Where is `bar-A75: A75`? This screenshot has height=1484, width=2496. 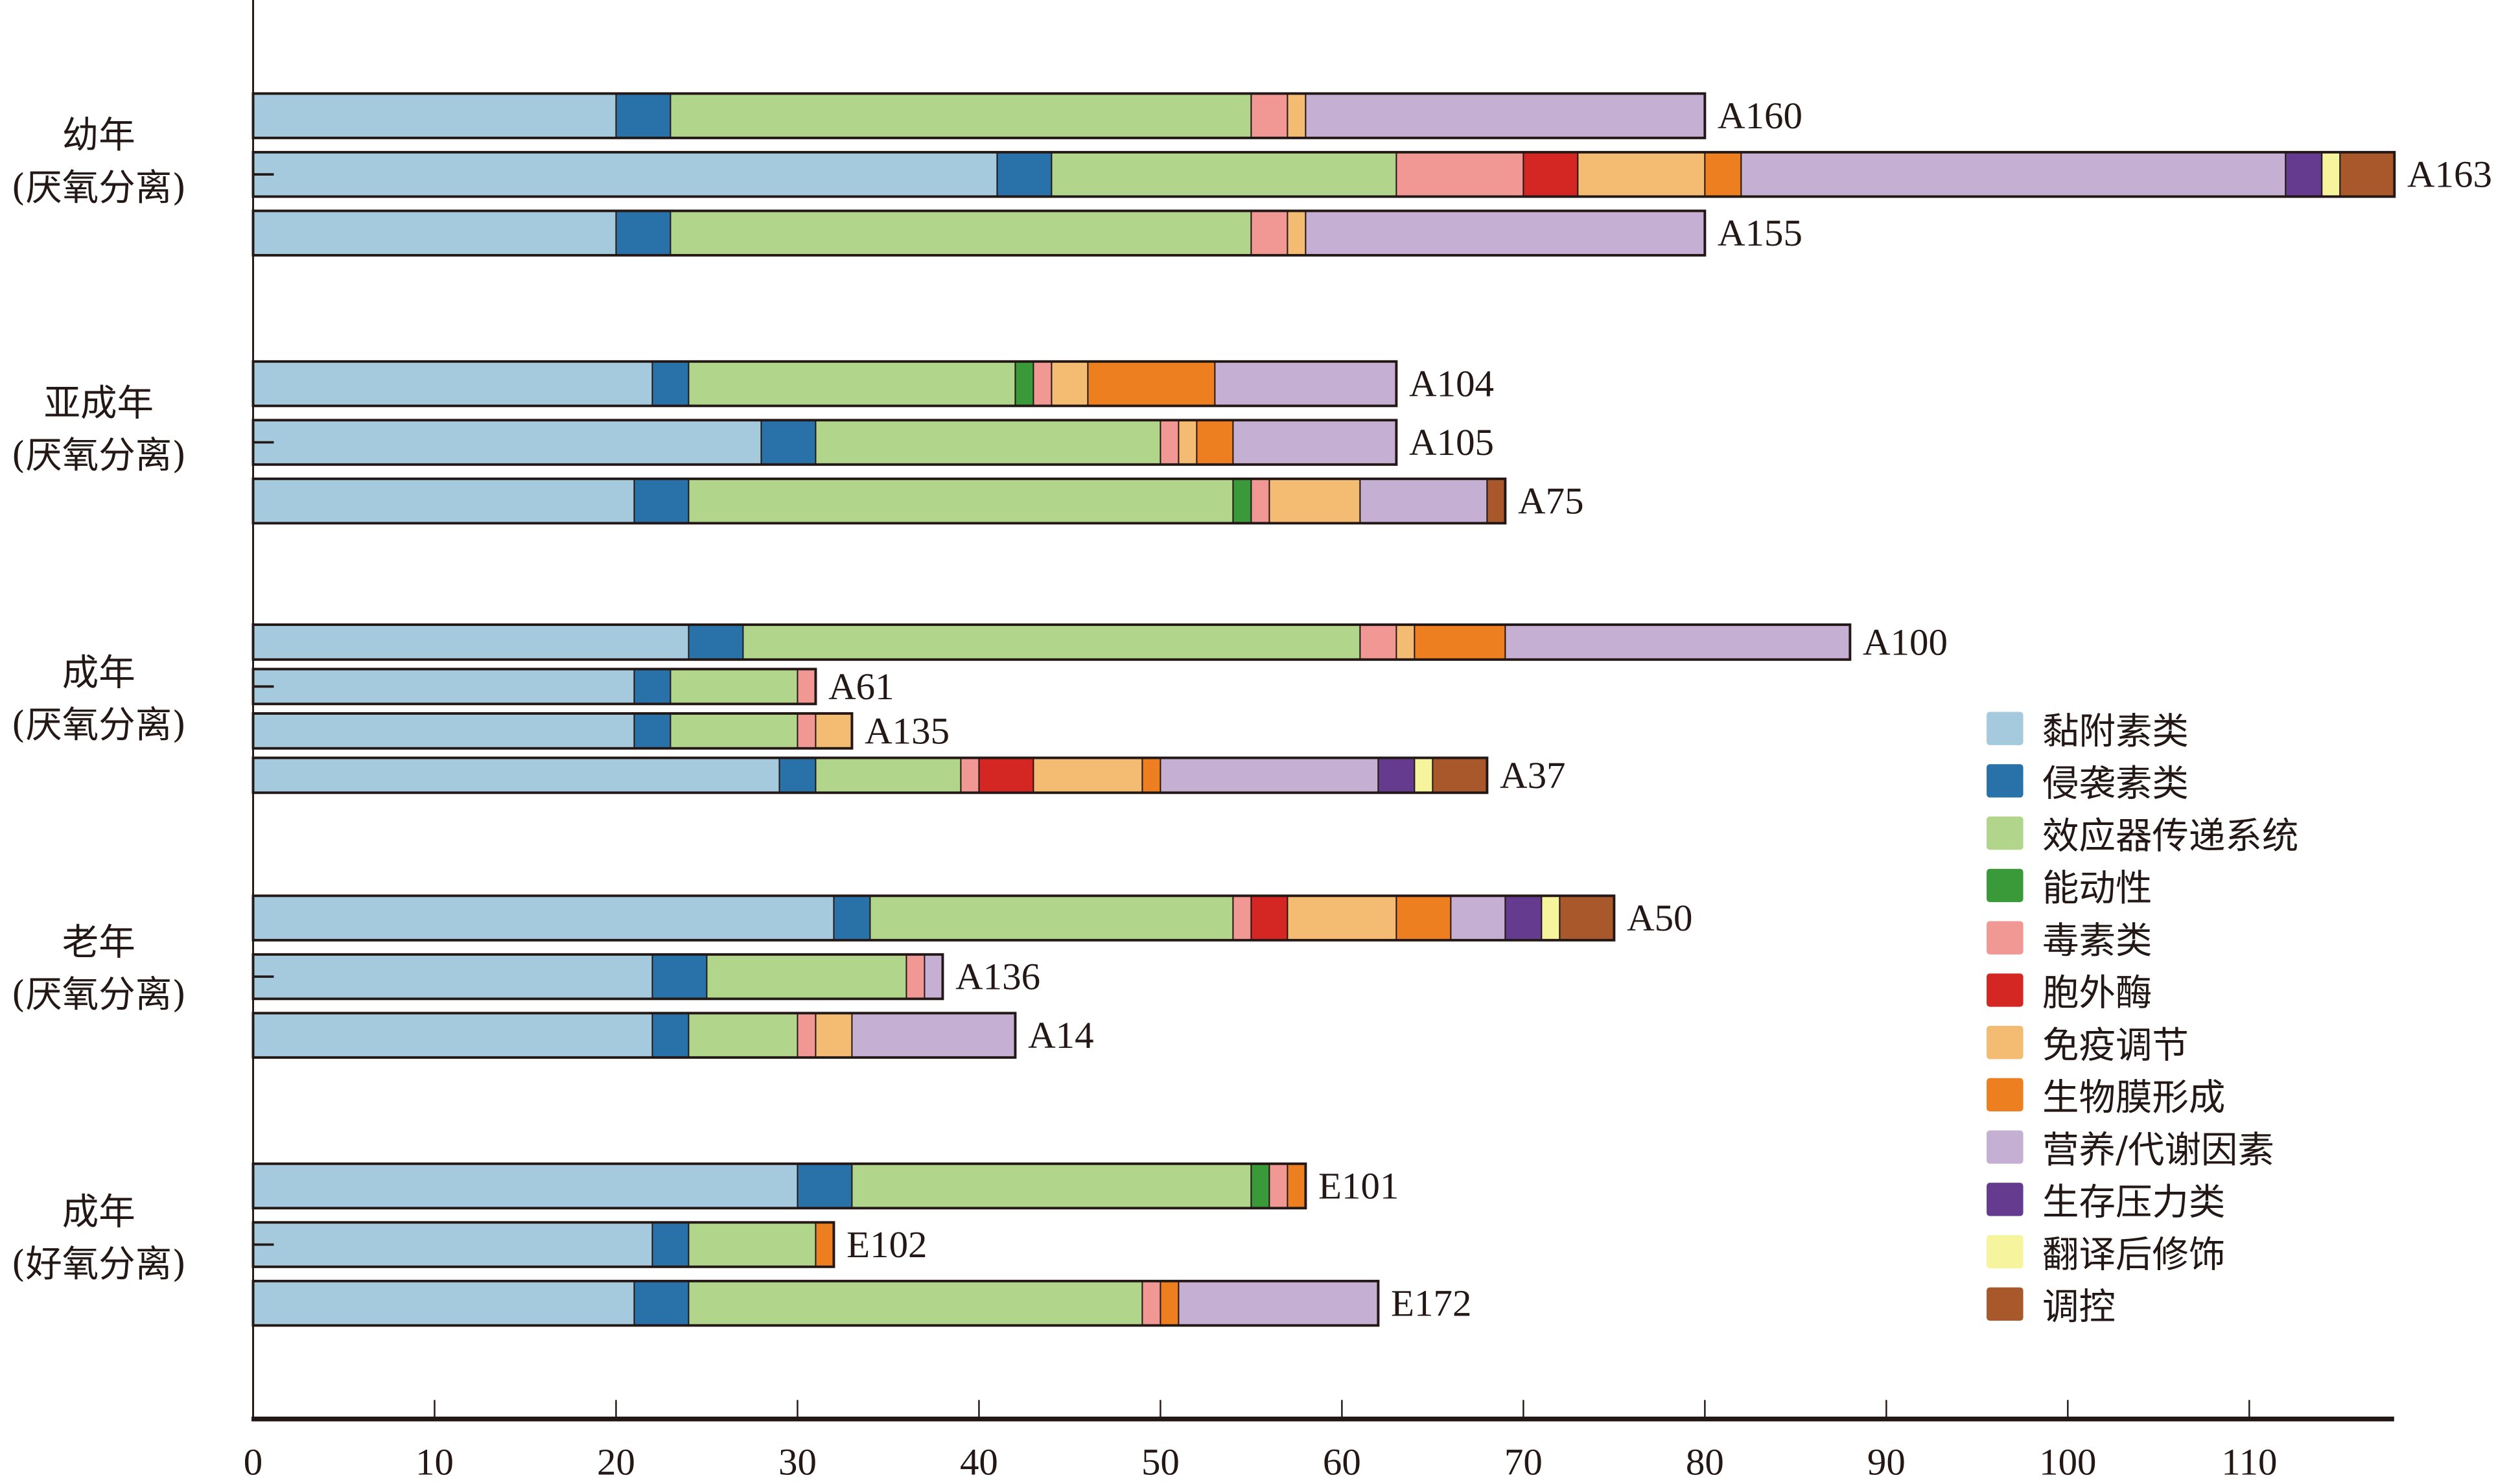
bar-A75: A75 is located at coordinates (917, 501).